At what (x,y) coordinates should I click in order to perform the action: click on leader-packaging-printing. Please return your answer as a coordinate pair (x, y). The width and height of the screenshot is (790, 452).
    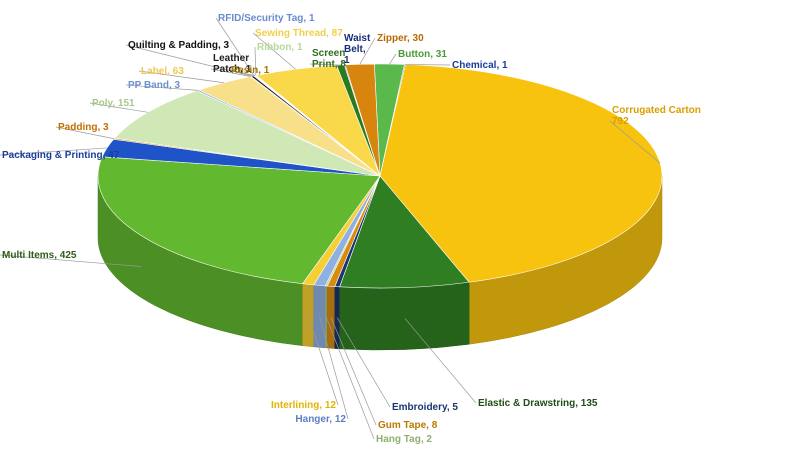
    Looking at the image, I should click on (54, 151).